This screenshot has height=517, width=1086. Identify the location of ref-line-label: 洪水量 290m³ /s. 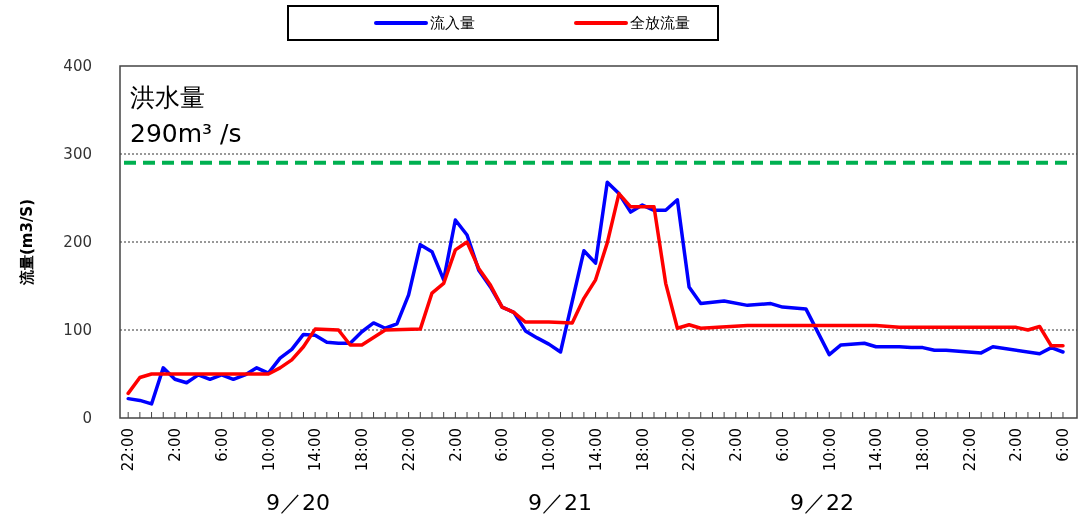
(186, 115).